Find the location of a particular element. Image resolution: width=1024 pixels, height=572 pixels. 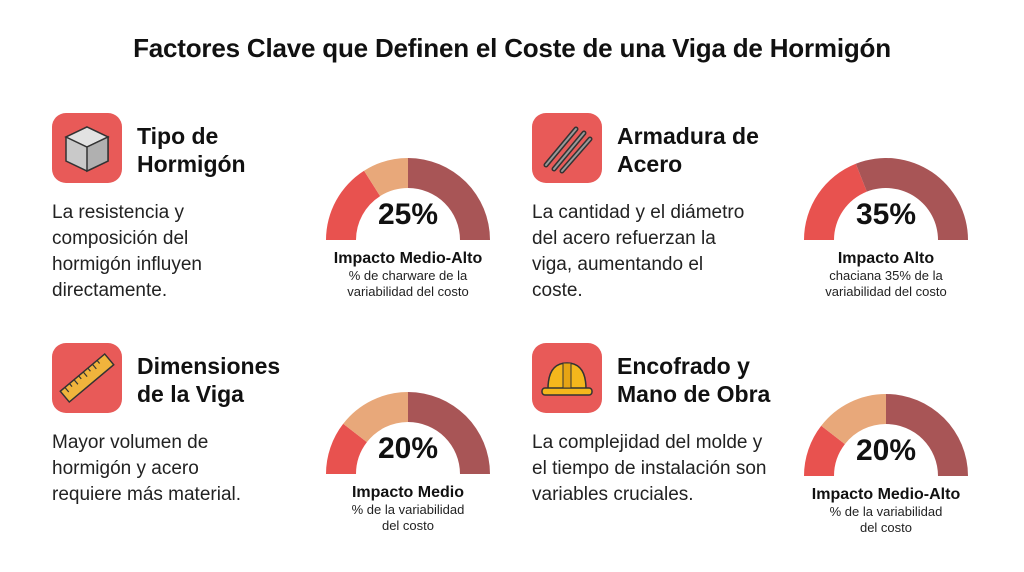

heading-line: Acero is located at coordinates (650, 164).